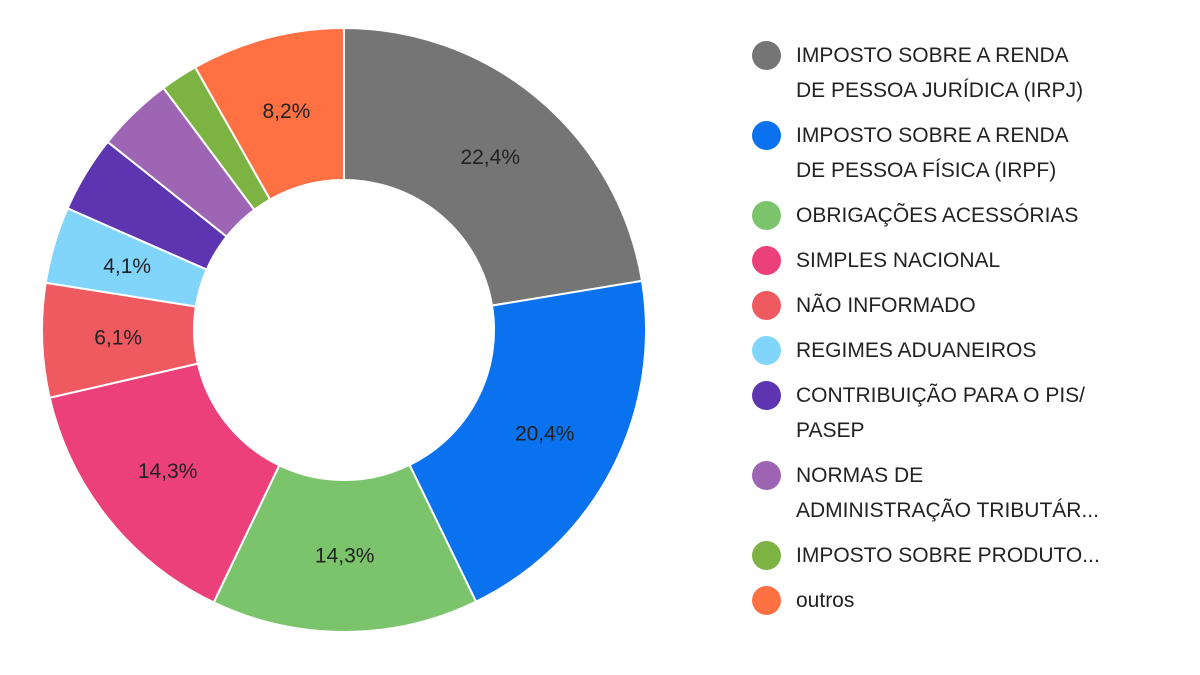 This screenshot has height=675, width=1200. Describe the element at coordinates (916, 350) in the screenshot. I see `legend-label-5: REGIMES ADUANEIROS` at that location.